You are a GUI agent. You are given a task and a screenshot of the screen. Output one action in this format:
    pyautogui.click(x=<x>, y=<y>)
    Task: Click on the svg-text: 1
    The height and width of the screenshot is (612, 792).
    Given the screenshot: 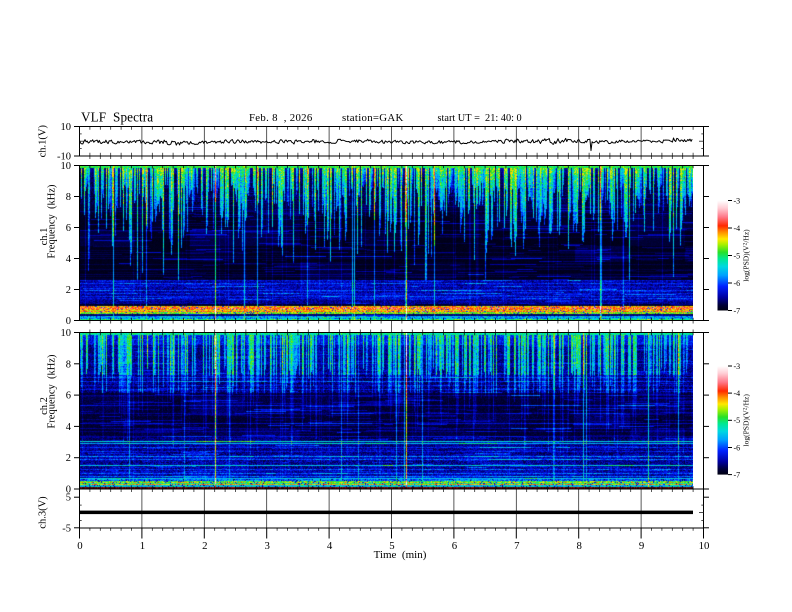 What is the action you would take?
    pyautogui.click(x=142, y=546)
    